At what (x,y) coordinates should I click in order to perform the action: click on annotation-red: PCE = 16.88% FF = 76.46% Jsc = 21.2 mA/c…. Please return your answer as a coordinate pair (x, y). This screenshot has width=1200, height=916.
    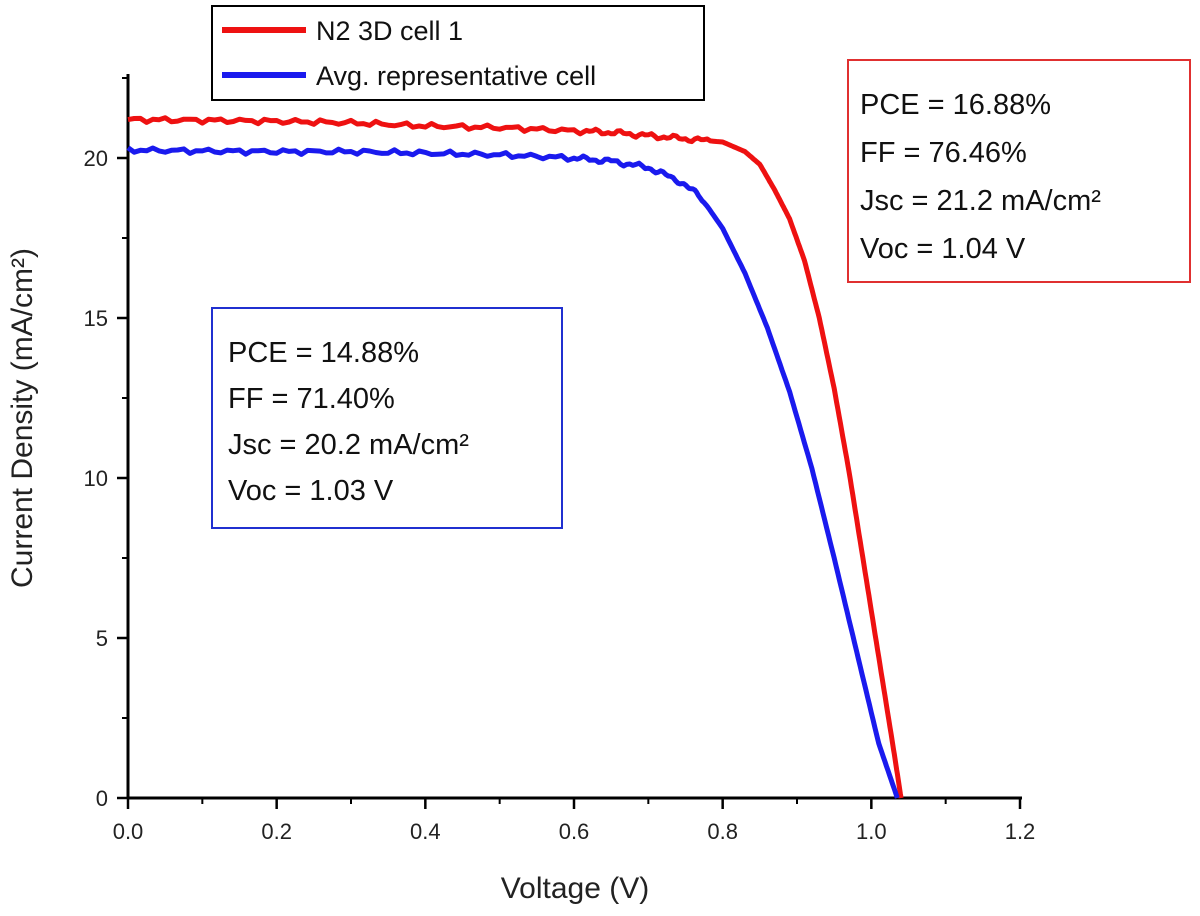
    Looking at the image, I should click on (1019, 171).